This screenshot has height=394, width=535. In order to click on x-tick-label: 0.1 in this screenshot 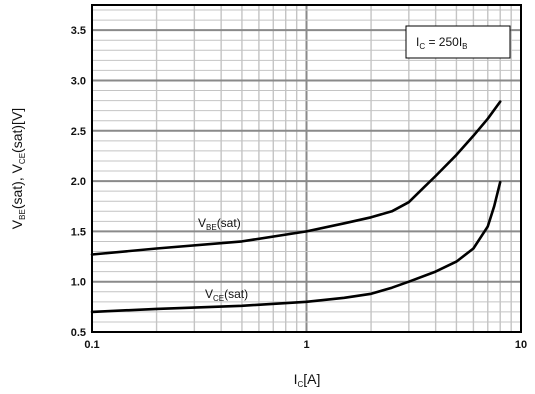, I will do `click(91, 345)`.